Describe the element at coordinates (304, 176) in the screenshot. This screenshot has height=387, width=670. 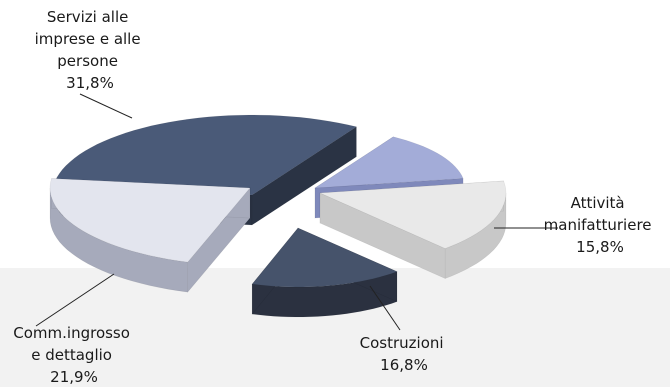
I see `slice-servizi-wall` at that location.